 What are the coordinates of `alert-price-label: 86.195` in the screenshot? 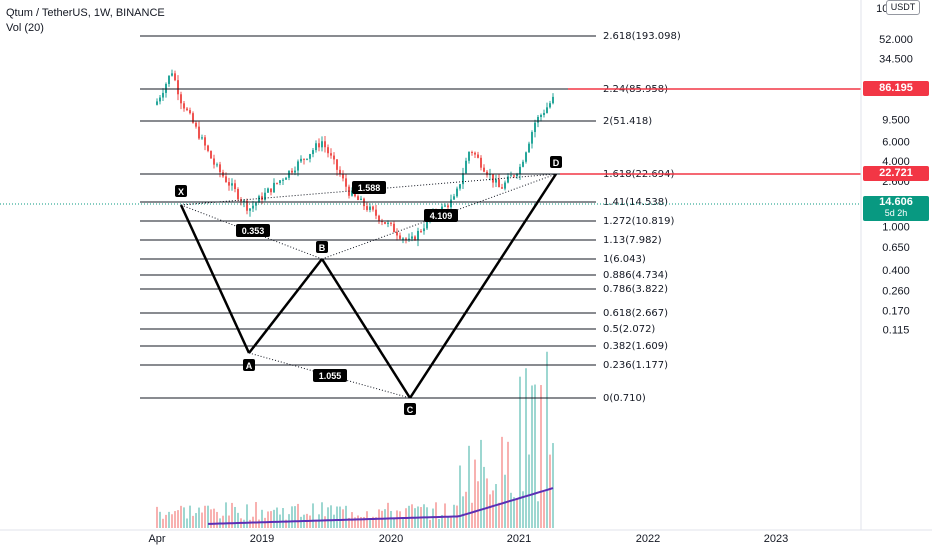 It's located at (896, 88).